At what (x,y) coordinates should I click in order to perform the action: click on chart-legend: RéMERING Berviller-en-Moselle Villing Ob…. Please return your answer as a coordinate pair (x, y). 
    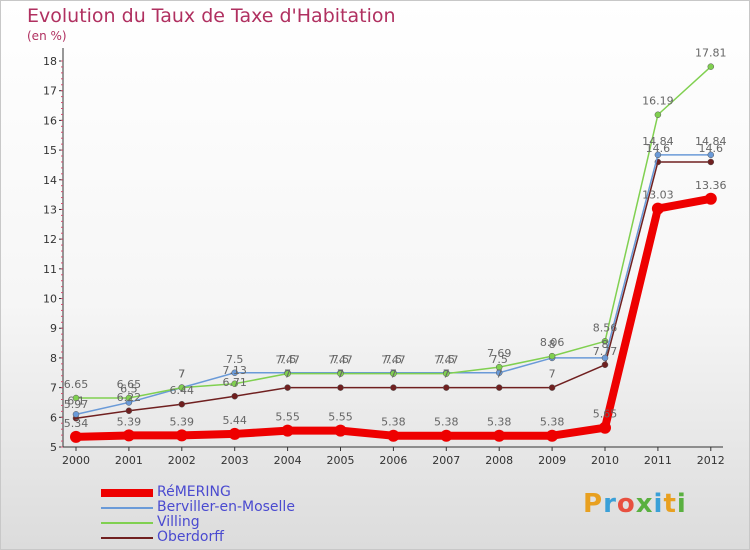
    Looking at the image, I should click on (198, 515).